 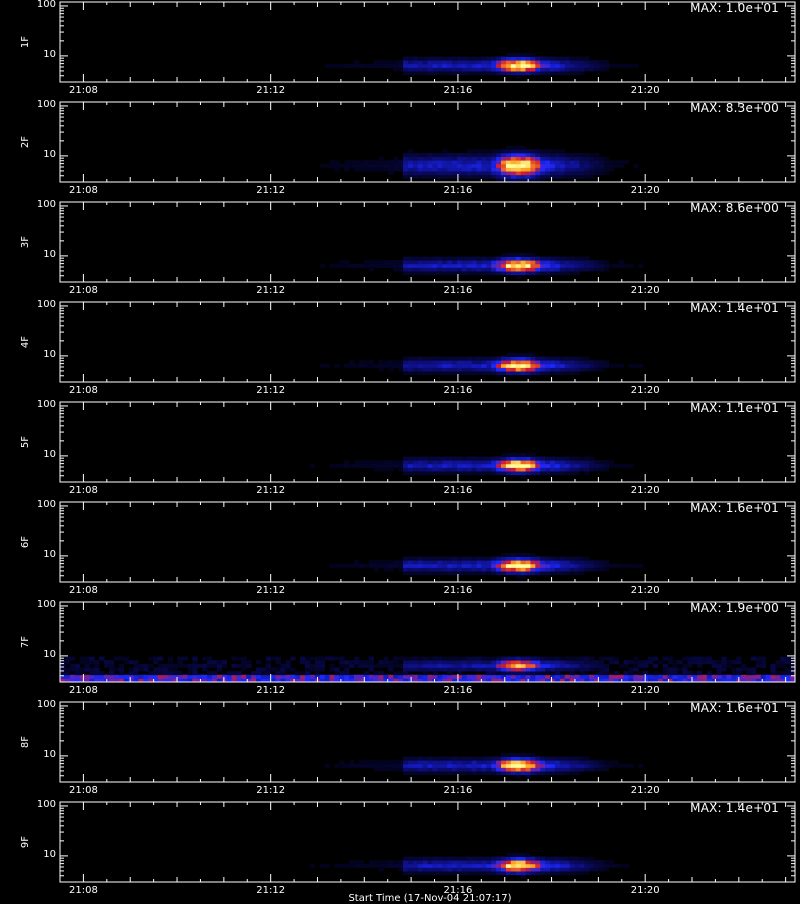 I want to click on spectrogram-plot, so click(x=427, y=842).